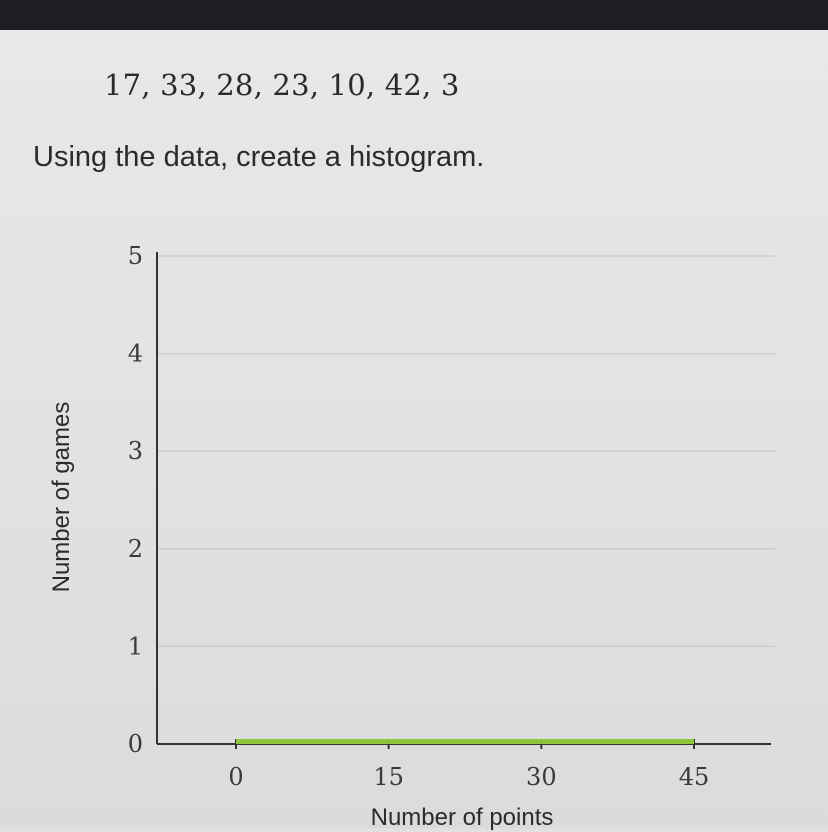  What do you see at coordinates (135, 354) in the screenshot?
I see `y-tick-label-4: 4` at bounding box center [135, 354].